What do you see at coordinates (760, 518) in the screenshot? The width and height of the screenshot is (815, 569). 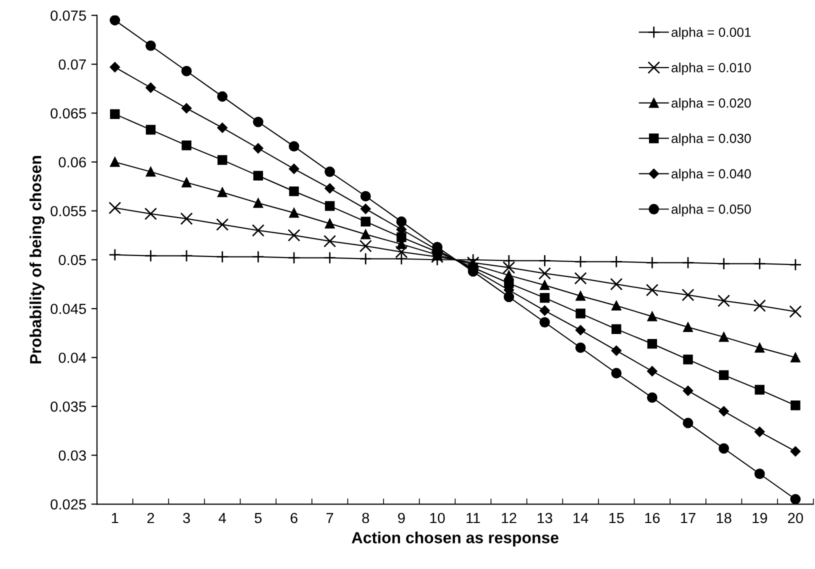 I see `x-tick-label: 19` at bounding box center [760, 518].